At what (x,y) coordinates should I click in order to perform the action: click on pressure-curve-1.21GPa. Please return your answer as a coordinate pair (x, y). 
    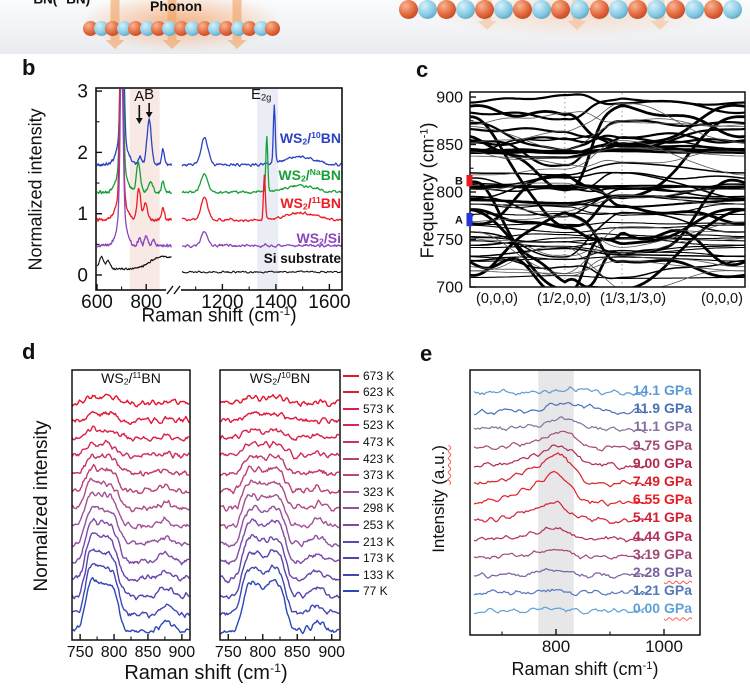
    Looking at the image, I should click on (560, 592).